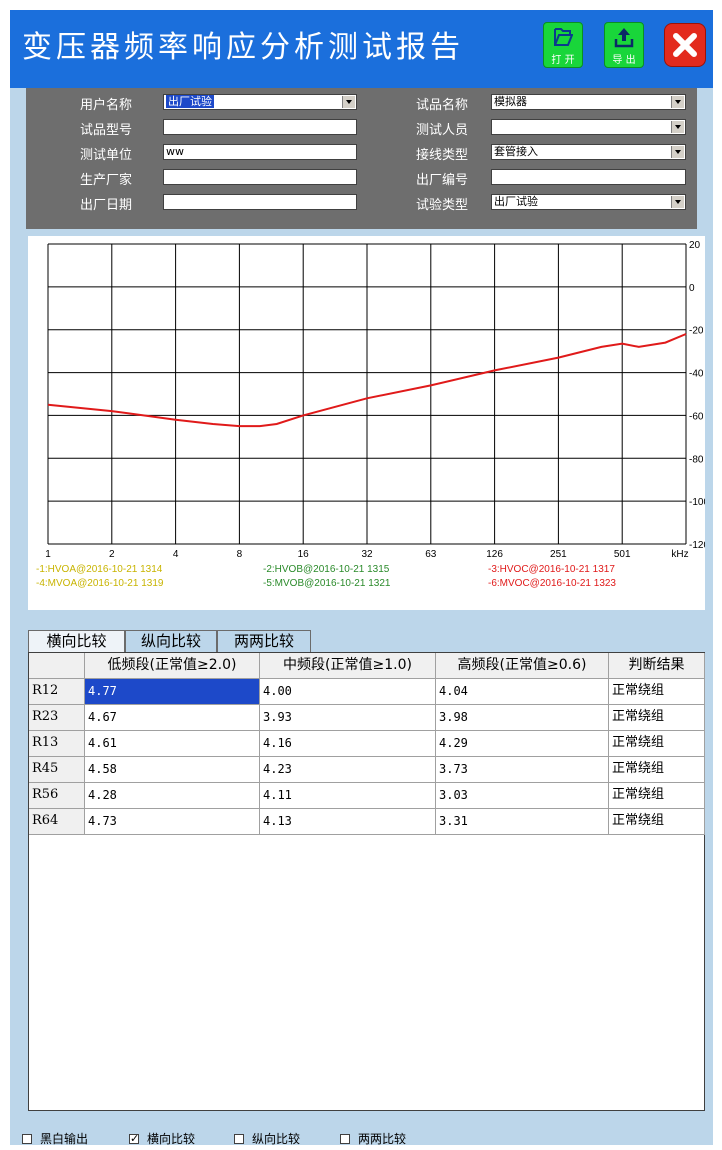 The width and height of the screenshot is (722, 1150). I want to click on factory-date-label: 出厂日期, so click(106, 203).